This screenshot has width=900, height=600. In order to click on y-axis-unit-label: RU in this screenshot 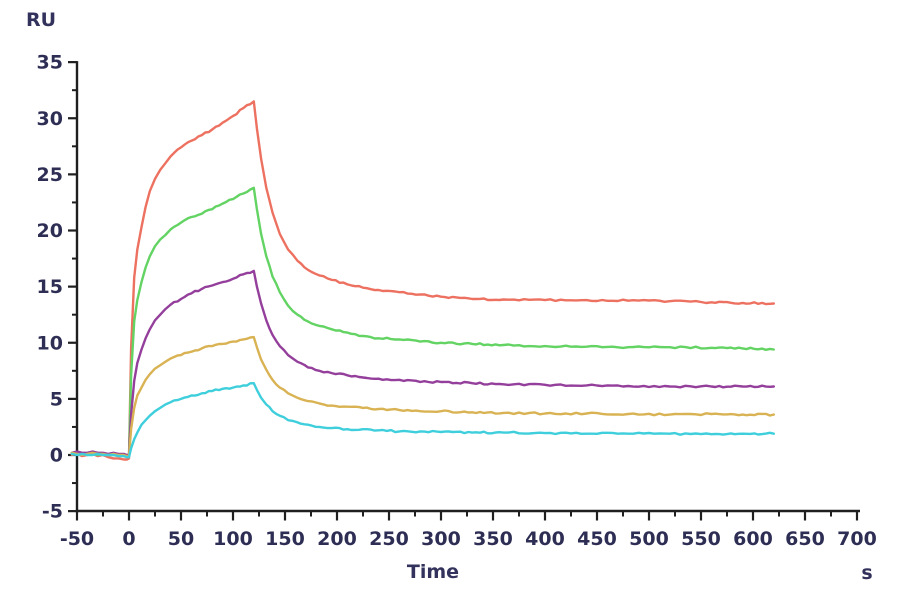, I will do `click(41, 20)`.